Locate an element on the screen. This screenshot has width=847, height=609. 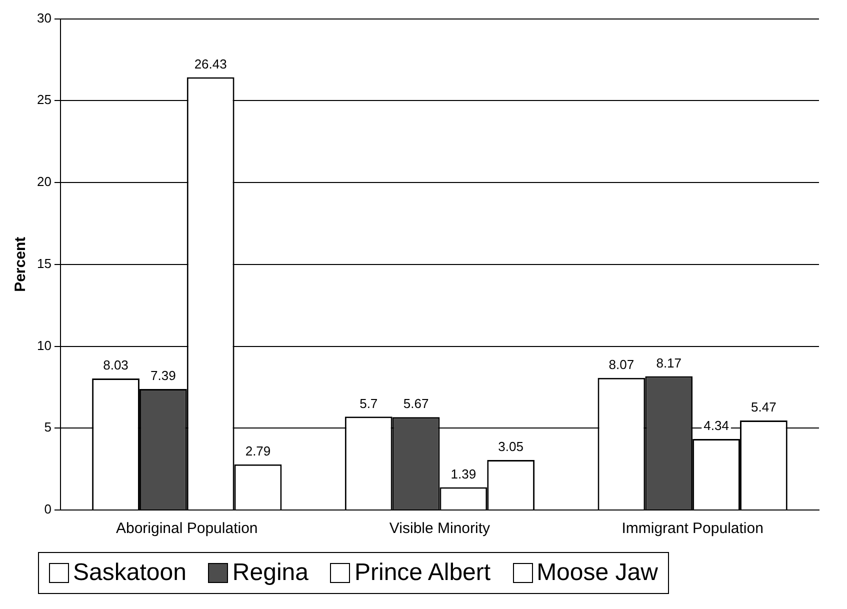
data-label: 5.47 is located at coordinates (763, 407).